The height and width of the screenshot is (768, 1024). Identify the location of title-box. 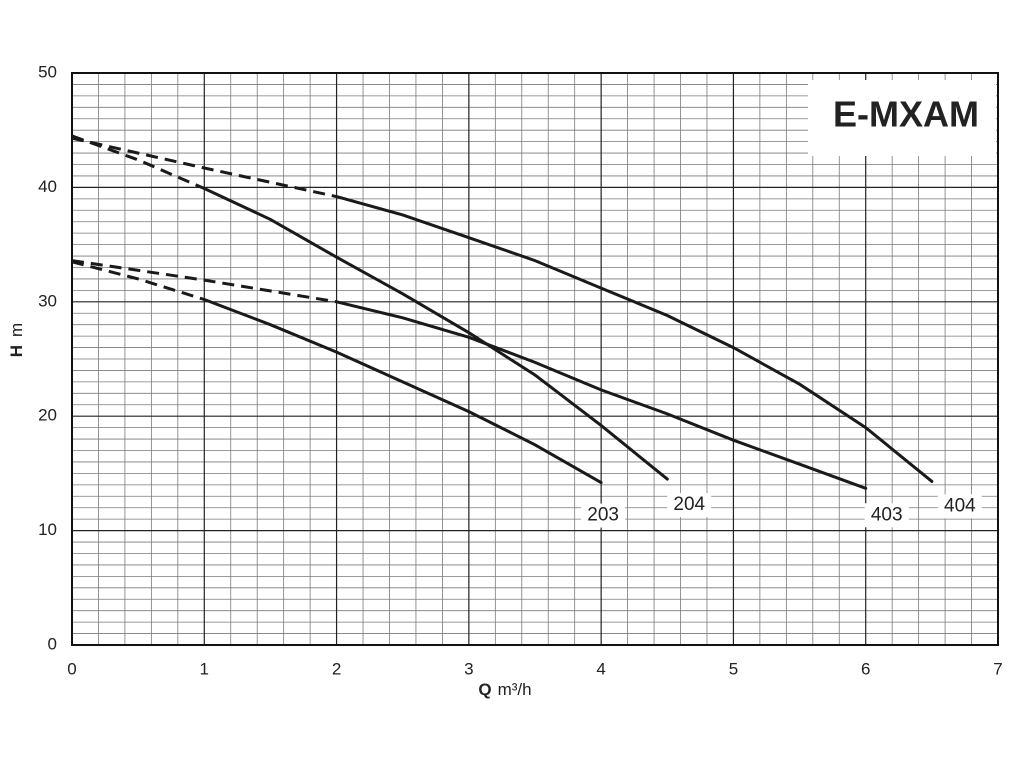
(902, 118).